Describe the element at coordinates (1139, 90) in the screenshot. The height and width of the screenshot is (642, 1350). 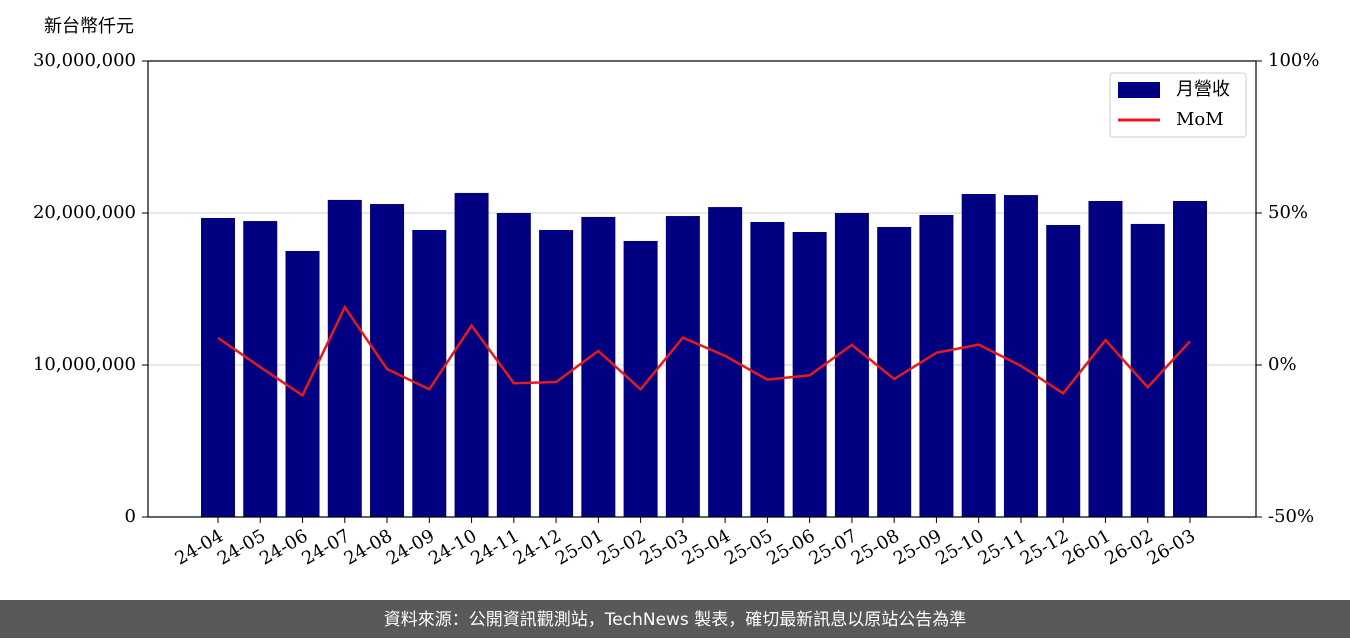
I see `legend-swatch` at that location.